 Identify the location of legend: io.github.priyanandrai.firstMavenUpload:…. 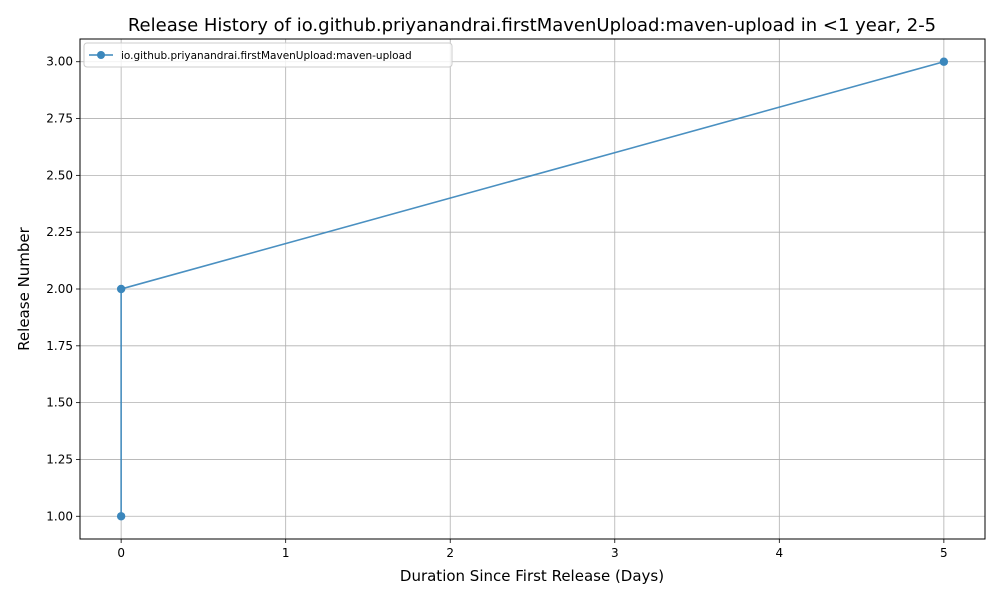
(268, 55).